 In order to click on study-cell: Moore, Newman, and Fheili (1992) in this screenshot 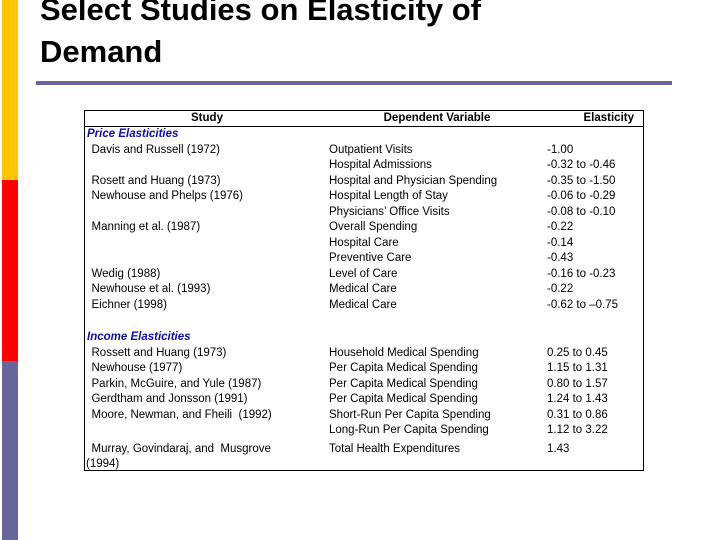, I will do `click(181, 414)`.